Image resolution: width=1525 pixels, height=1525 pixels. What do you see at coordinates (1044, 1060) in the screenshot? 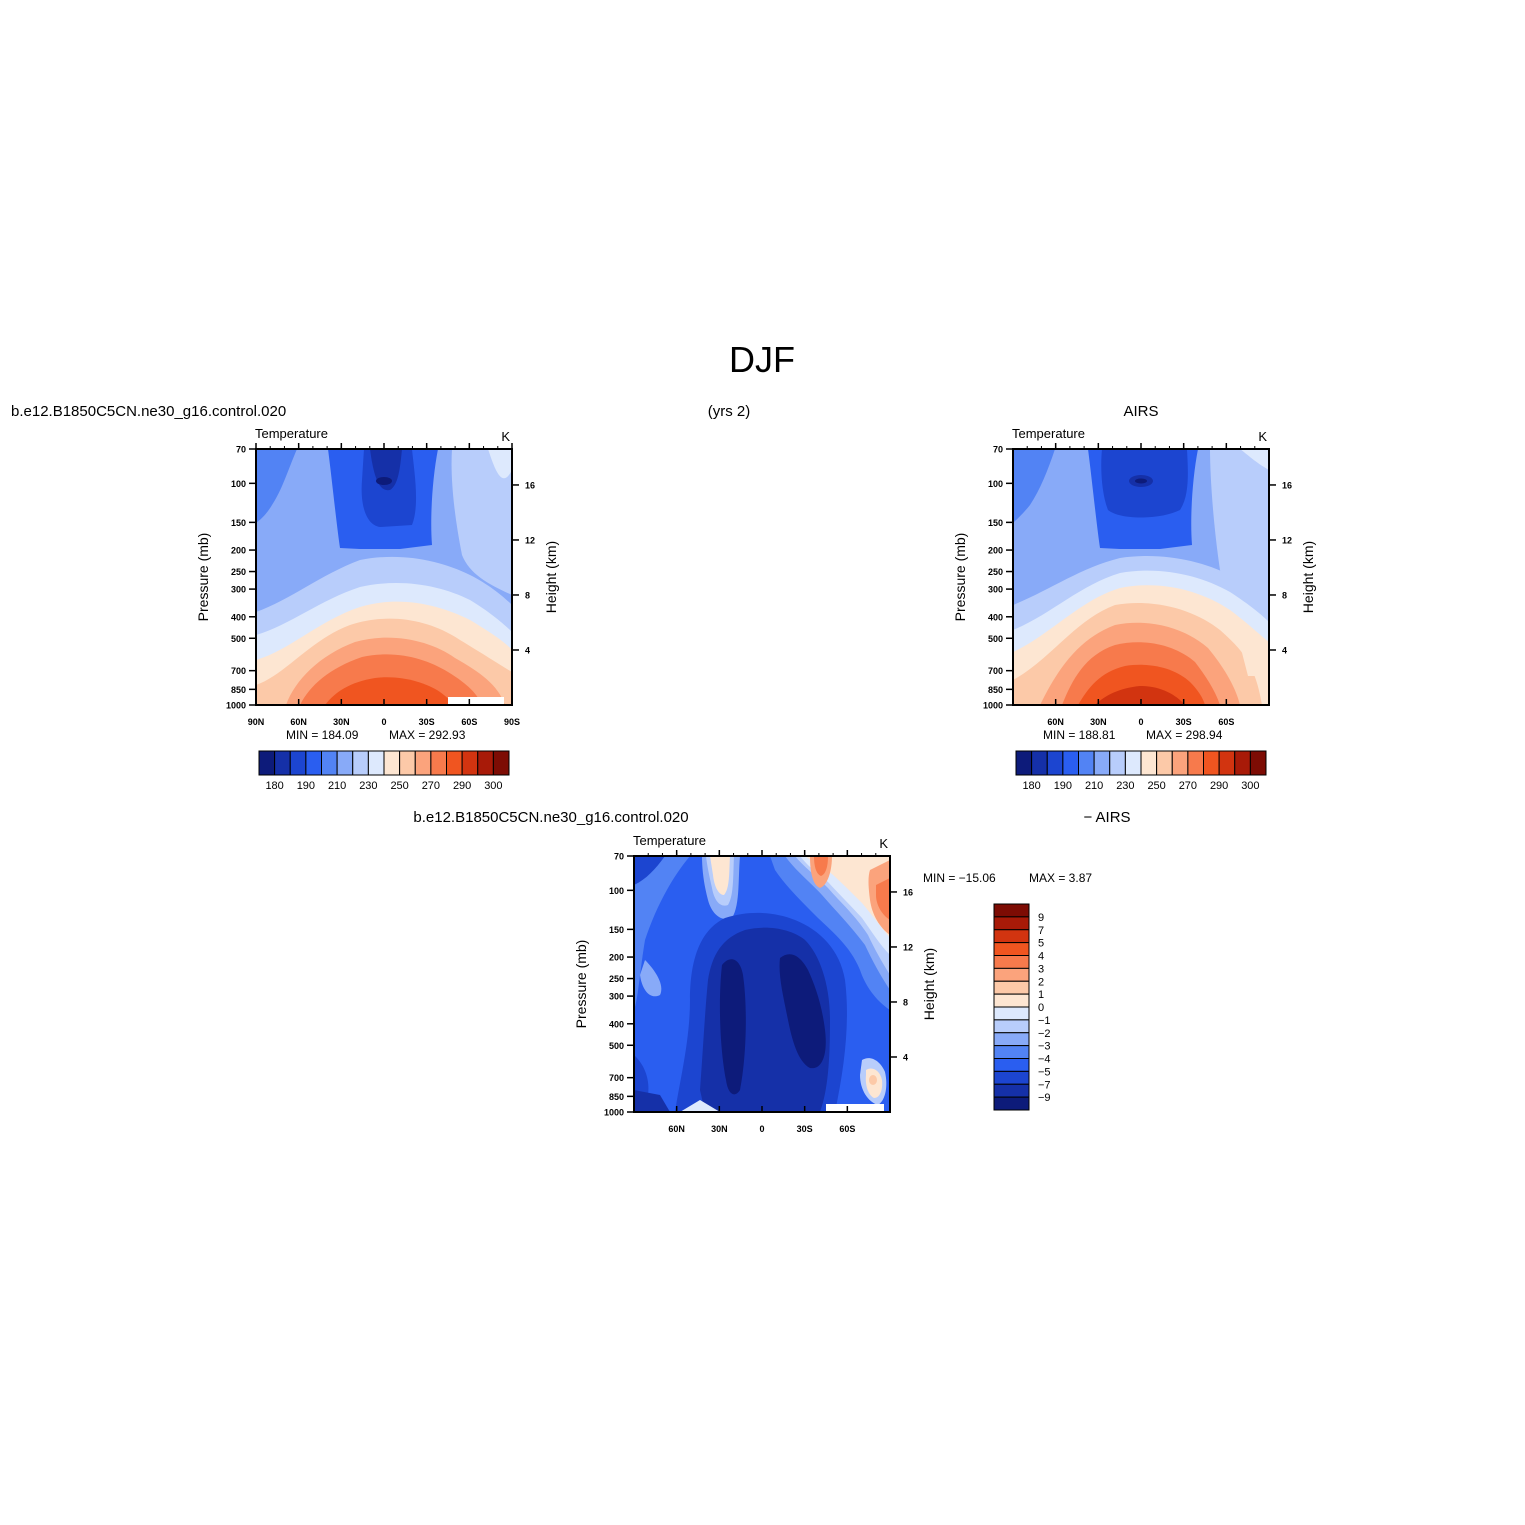
I see `colorbar-tick-label: −4` at bounding box center [1044, 1060].